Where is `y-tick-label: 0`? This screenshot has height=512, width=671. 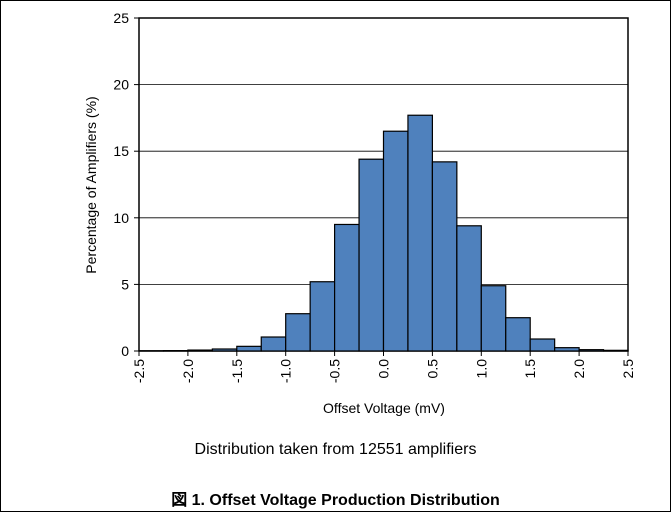 y-tick-label: 0 is located at coordinates (125, 351).